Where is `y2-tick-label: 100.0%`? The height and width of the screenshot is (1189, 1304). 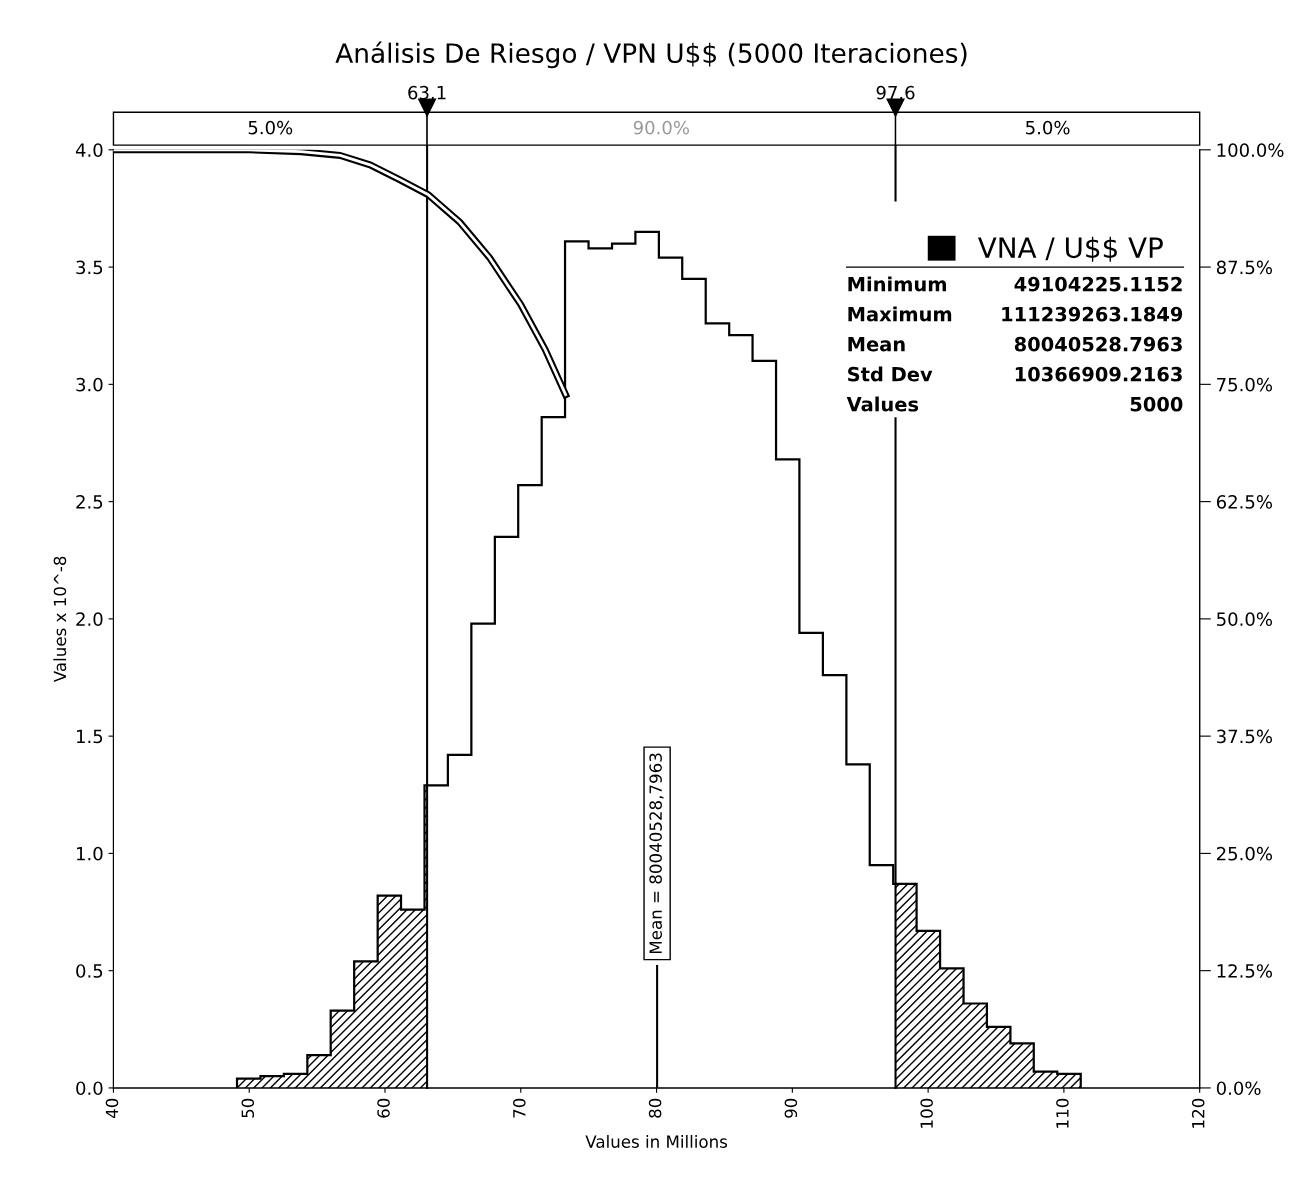
y2-tick-label: 100.0% is located at coordinates (1250, 150).